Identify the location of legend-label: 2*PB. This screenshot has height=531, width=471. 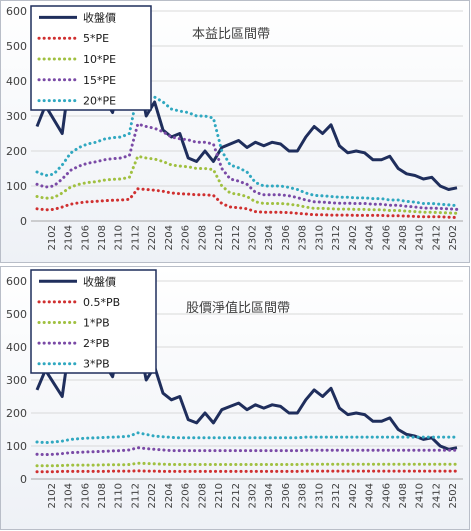
(96, 343).